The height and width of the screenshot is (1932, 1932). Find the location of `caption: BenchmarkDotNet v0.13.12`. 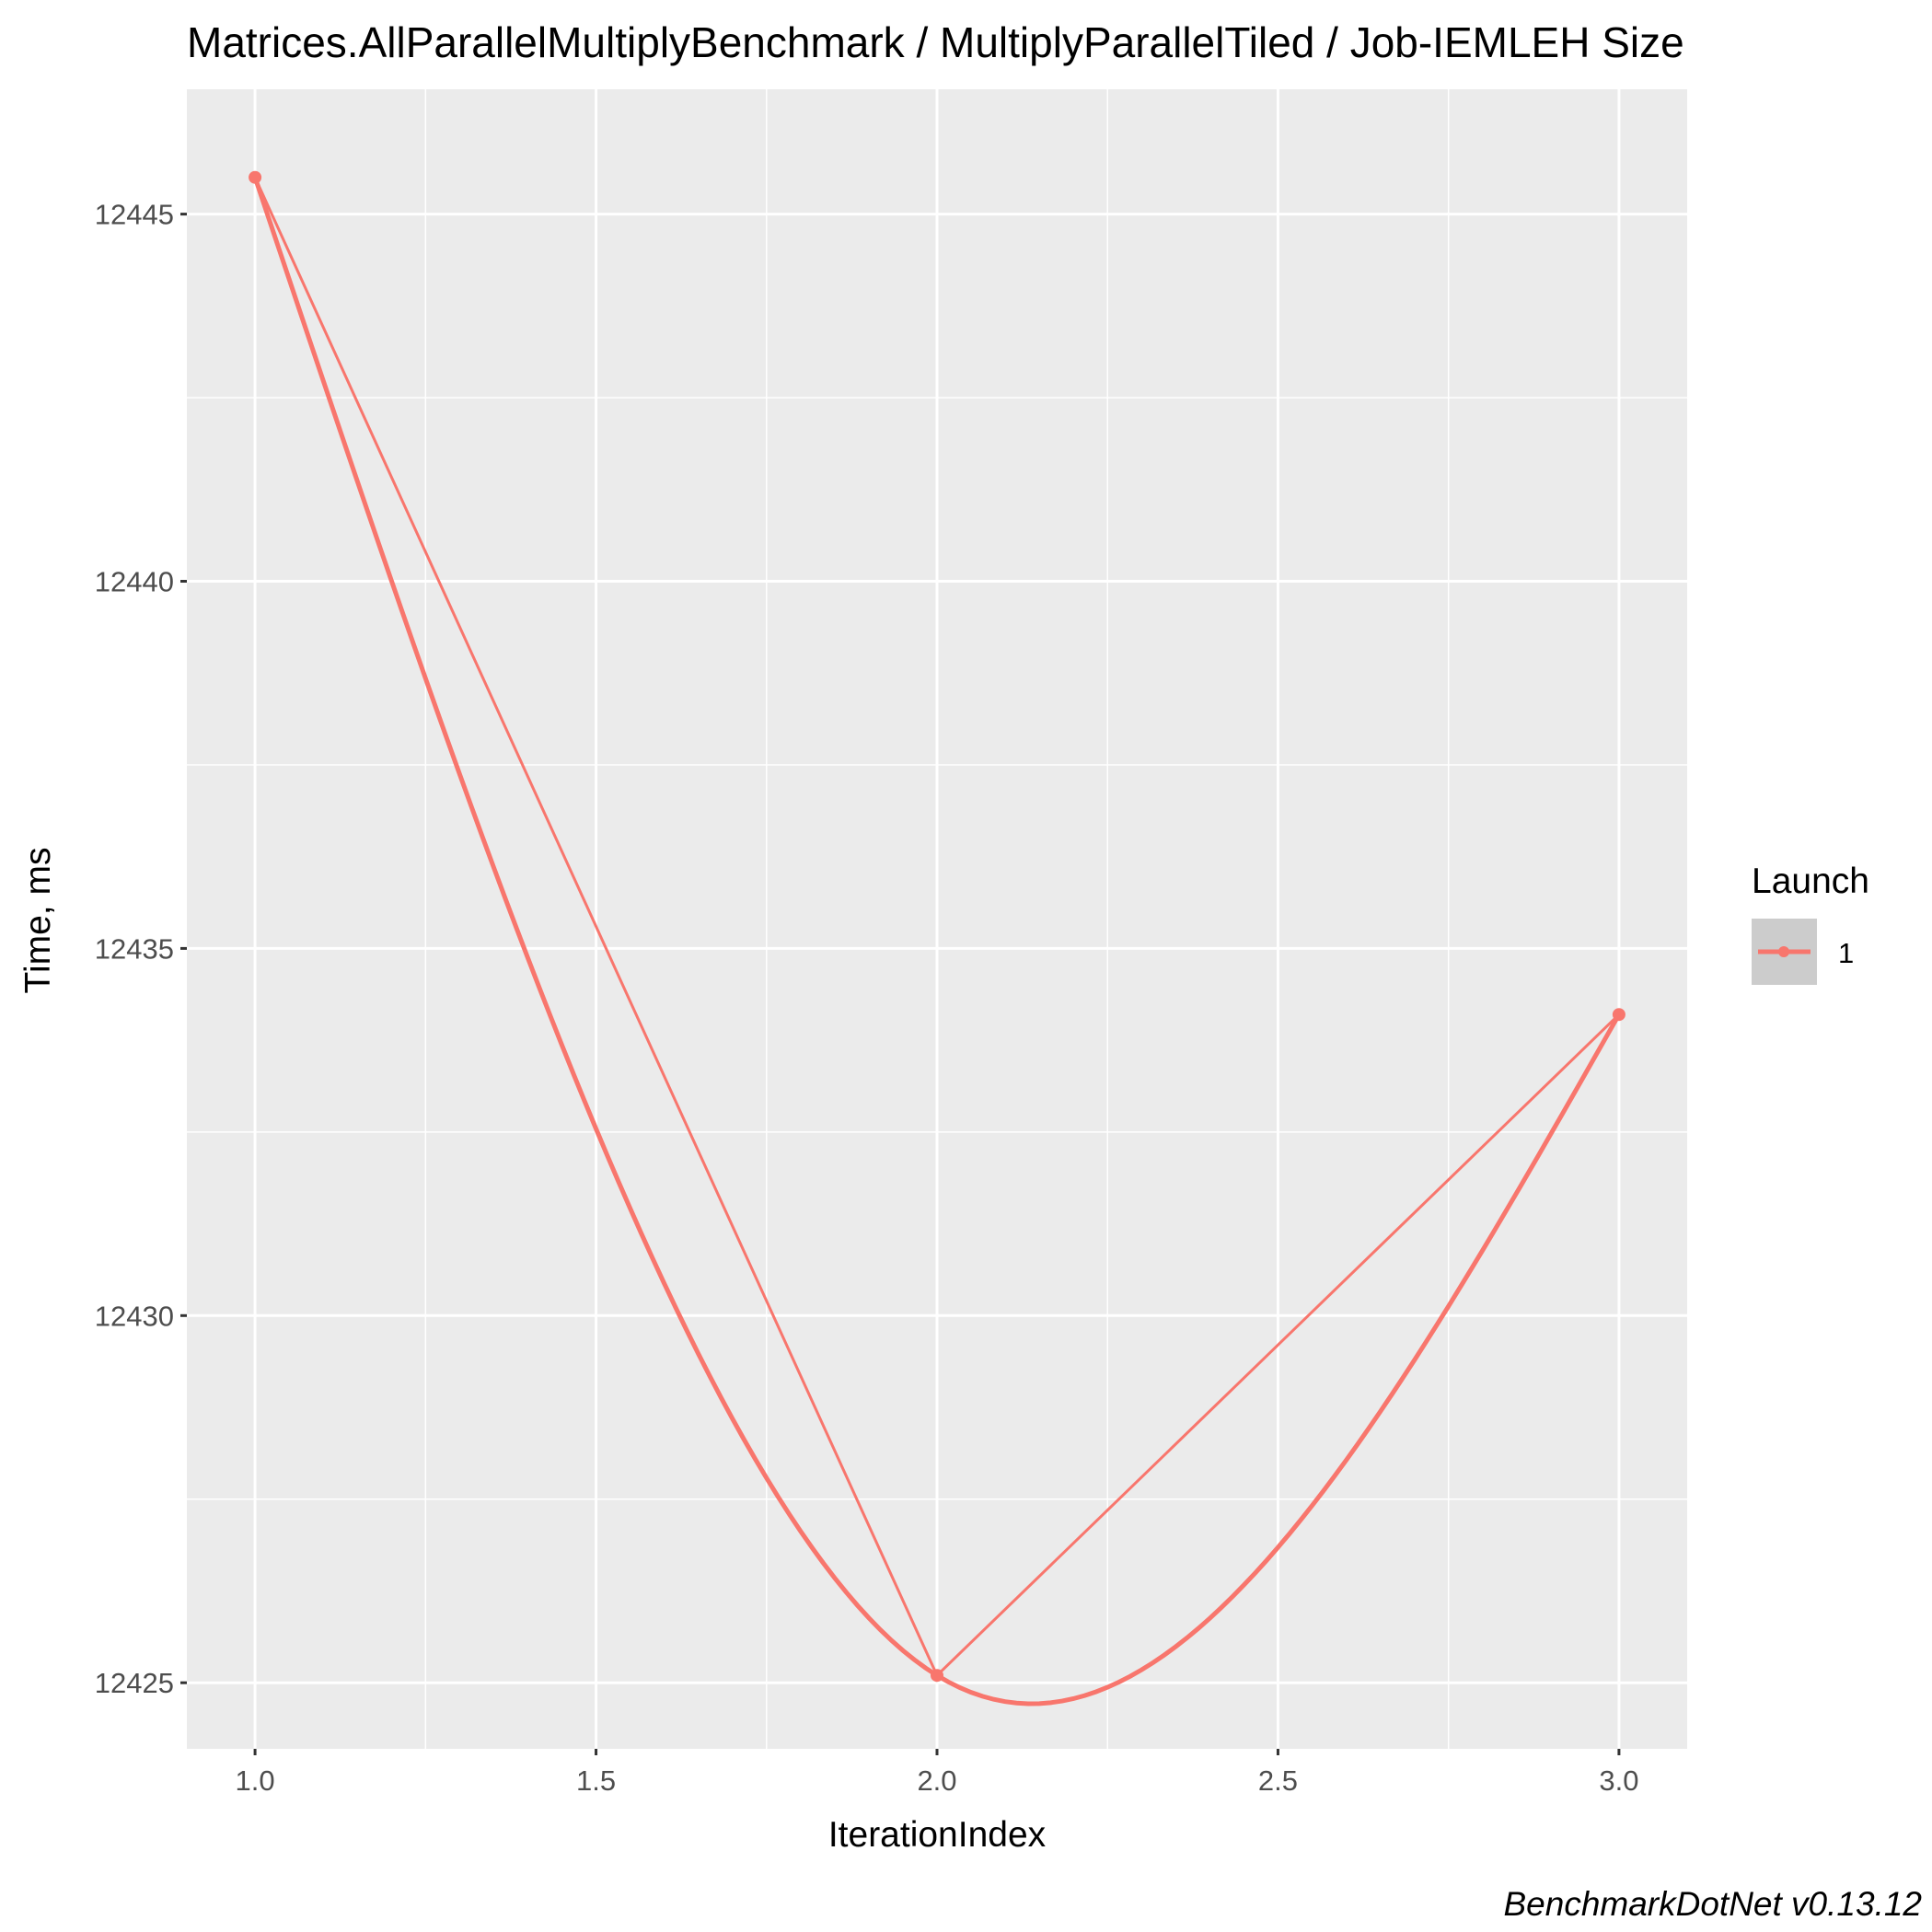

caption: BenchmarkDotNet v0.13.12 is located at coordinates (1713, 1904).